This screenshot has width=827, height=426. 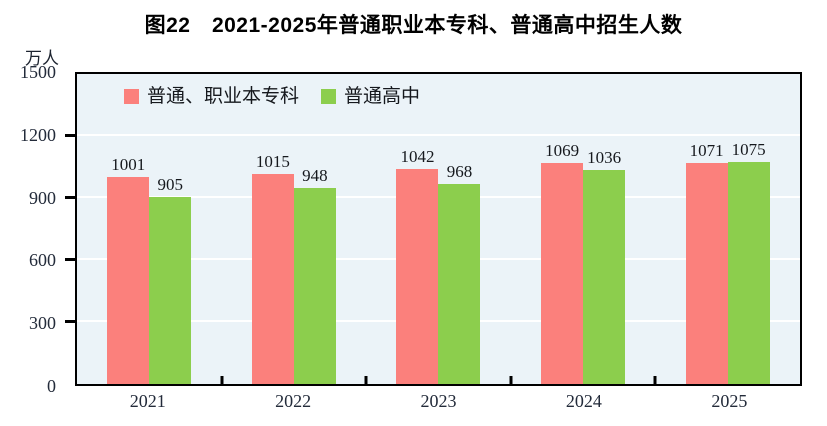 I want to click on x-tick-label: 2023, so click(x=438, y=401).